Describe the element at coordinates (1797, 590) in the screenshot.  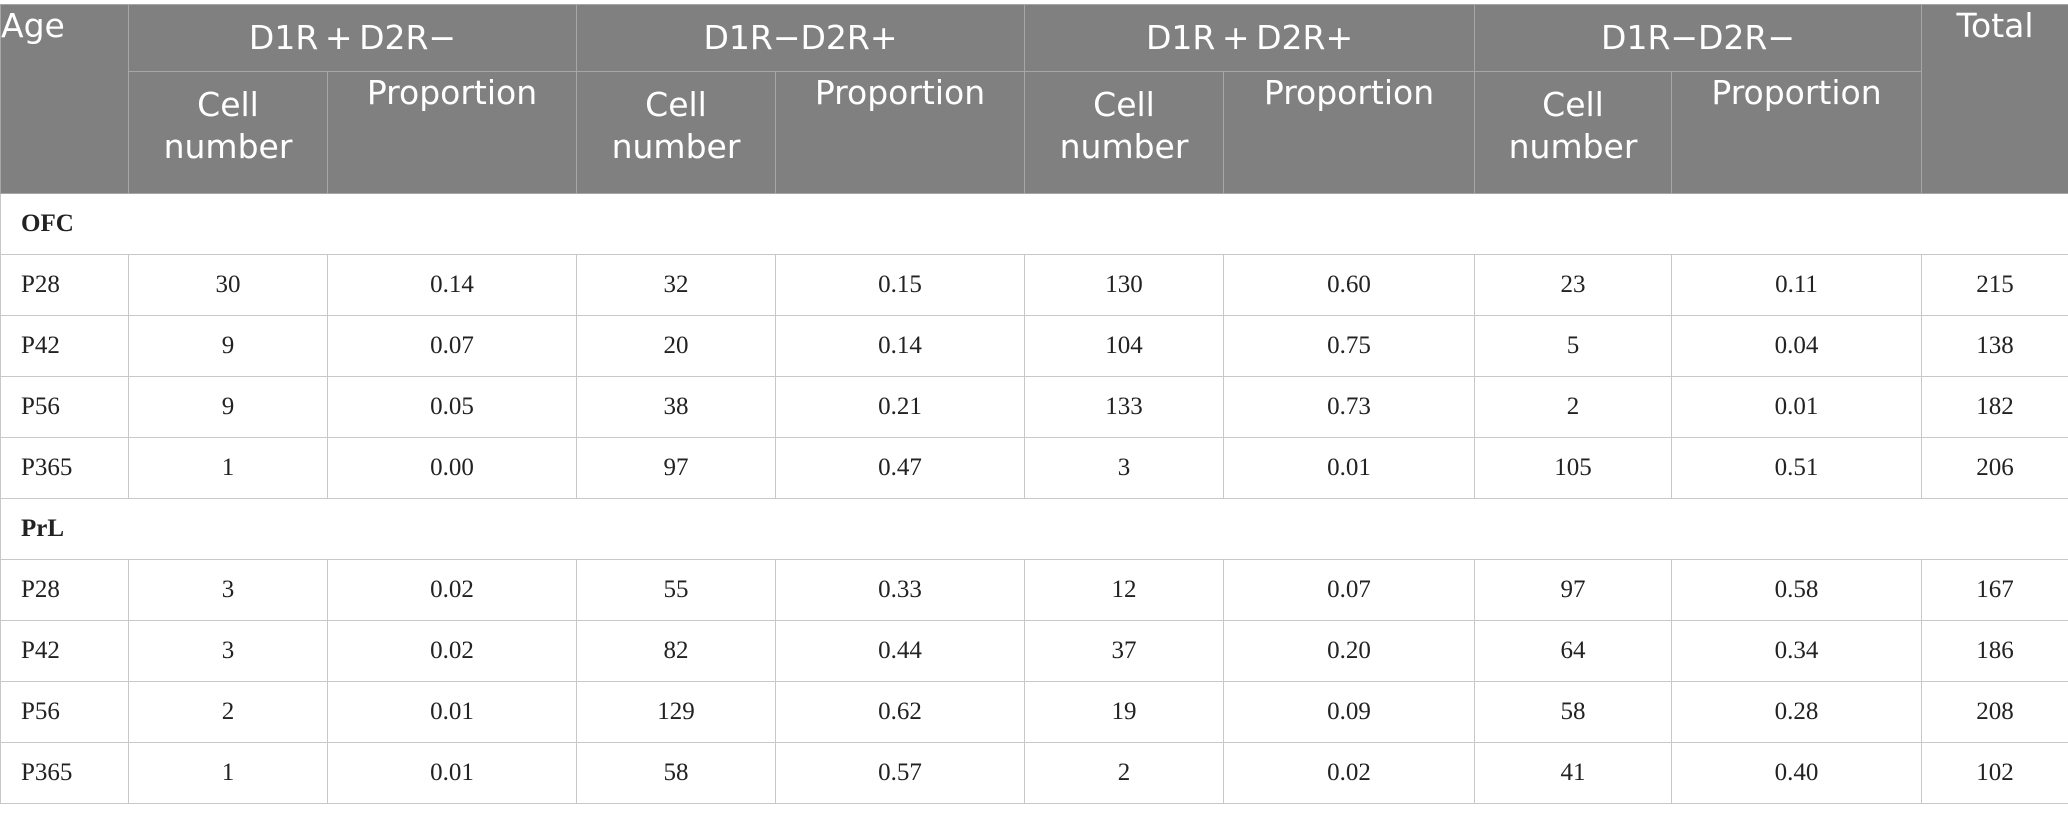
I see `proportion-cell: 0.58` at that location.